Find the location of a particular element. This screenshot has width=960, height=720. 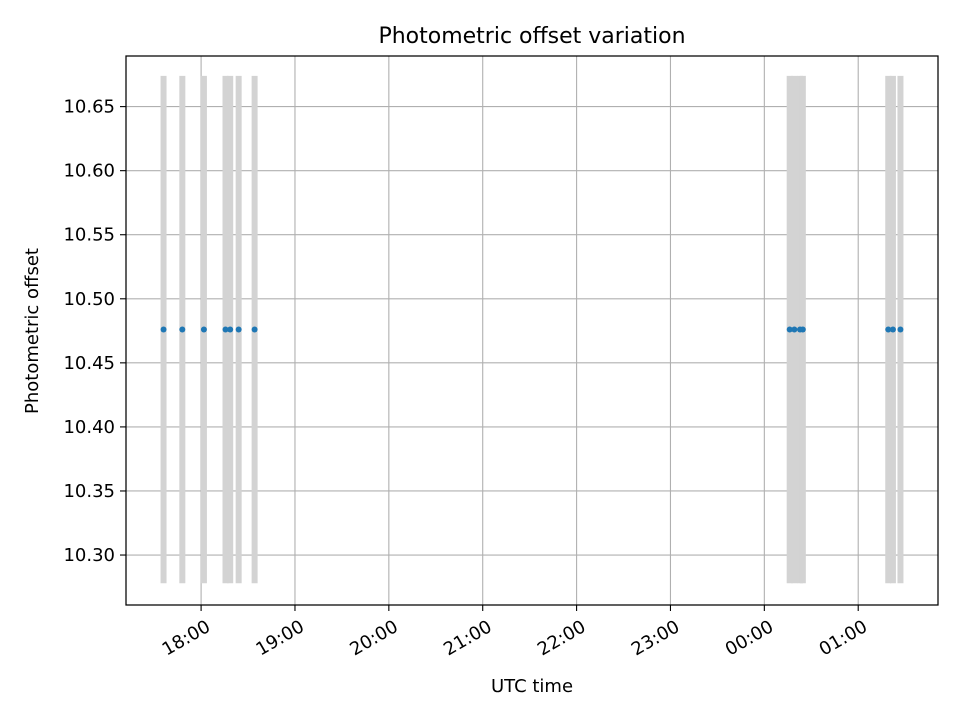

y-tick-label: 10.55 is located at coordinates (89, 235).